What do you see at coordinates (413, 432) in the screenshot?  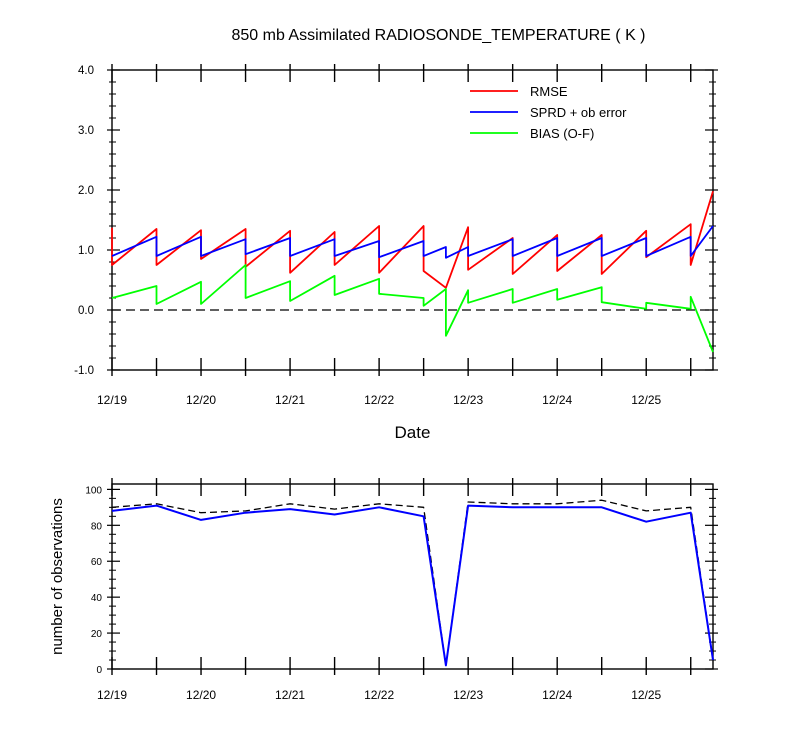 I see `x-axis-label: Date` at bounding box center [413, 432].